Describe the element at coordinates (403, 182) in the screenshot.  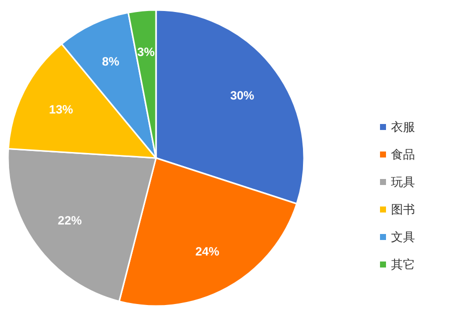
I see `legend-label: 玩具` at that location.